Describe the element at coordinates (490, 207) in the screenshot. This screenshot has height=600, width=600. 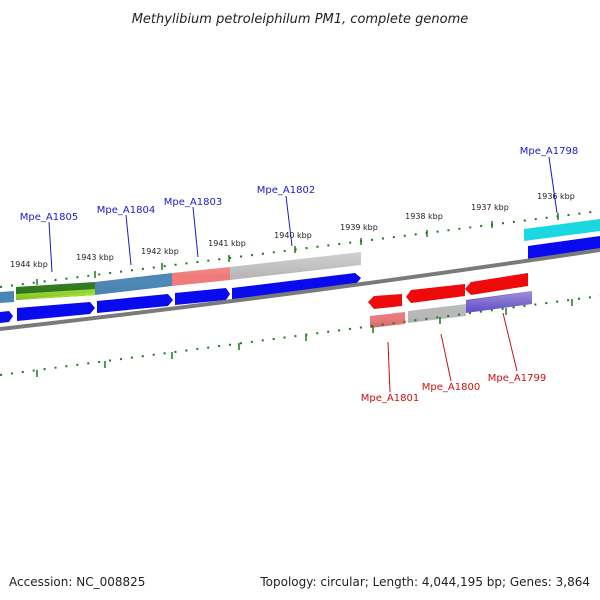
I see `kbp-label: 1937 kbp` at that location.